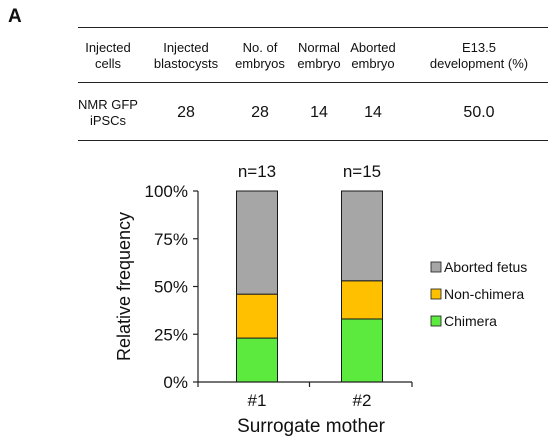 Image resolution: width=560 pixels, height=440 pixels. What do you see at coordinates (186, 63) in the screenshot?
I see `header-line: blastocysts` at bounding box center [186, 63].